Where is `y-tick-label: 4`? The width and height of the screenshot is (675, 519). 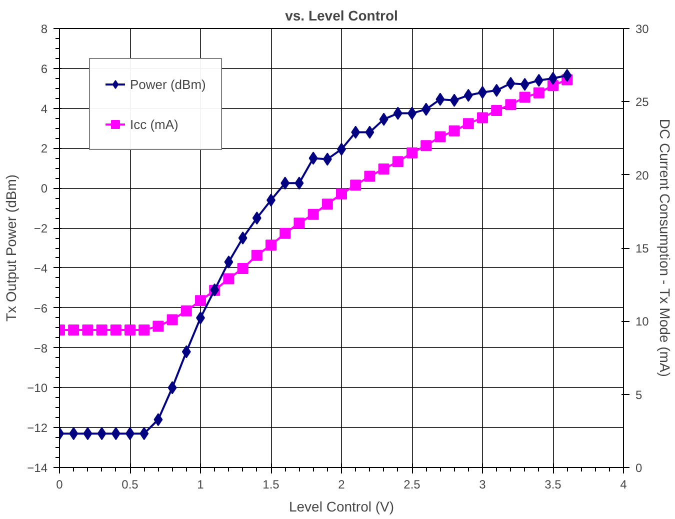
y-tick-label: 4 is located at coordinates (44, 109).